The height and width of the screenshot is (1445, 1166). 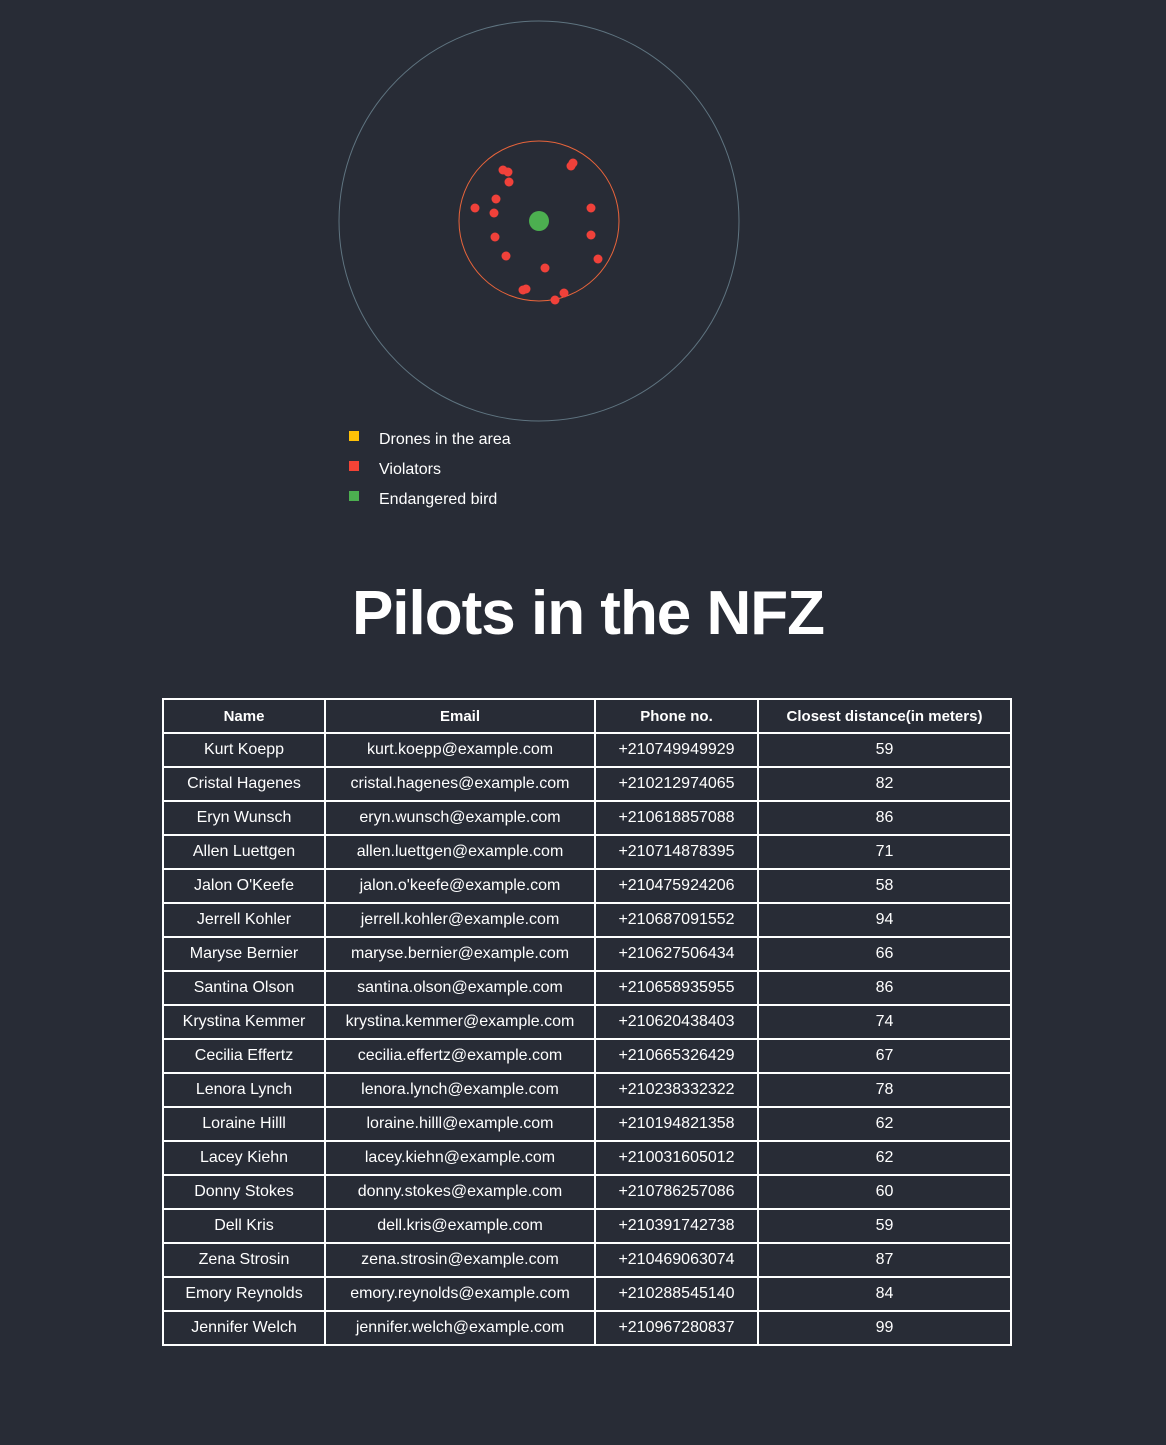 I want to click on pilot-phone-cell: +210658935955, so click(x=676, y=988).